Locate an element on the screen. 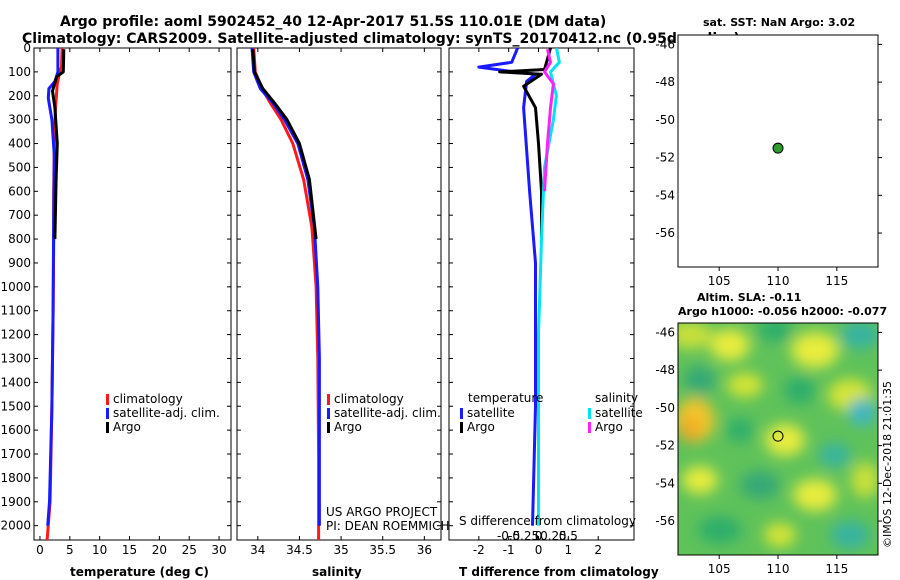 The height and width of the screenshot is (580, 900). s-tick-label: -0.5 is located at coordinates (508, 536).